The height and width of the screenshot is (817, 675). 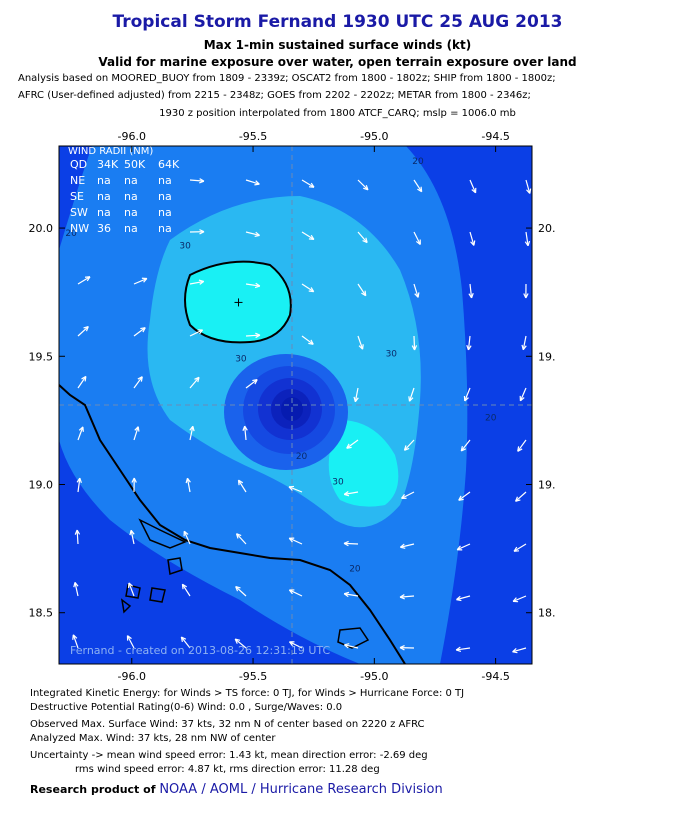 I want to click on y-tick-left-3: 18.5, so click(x=41, y=613).